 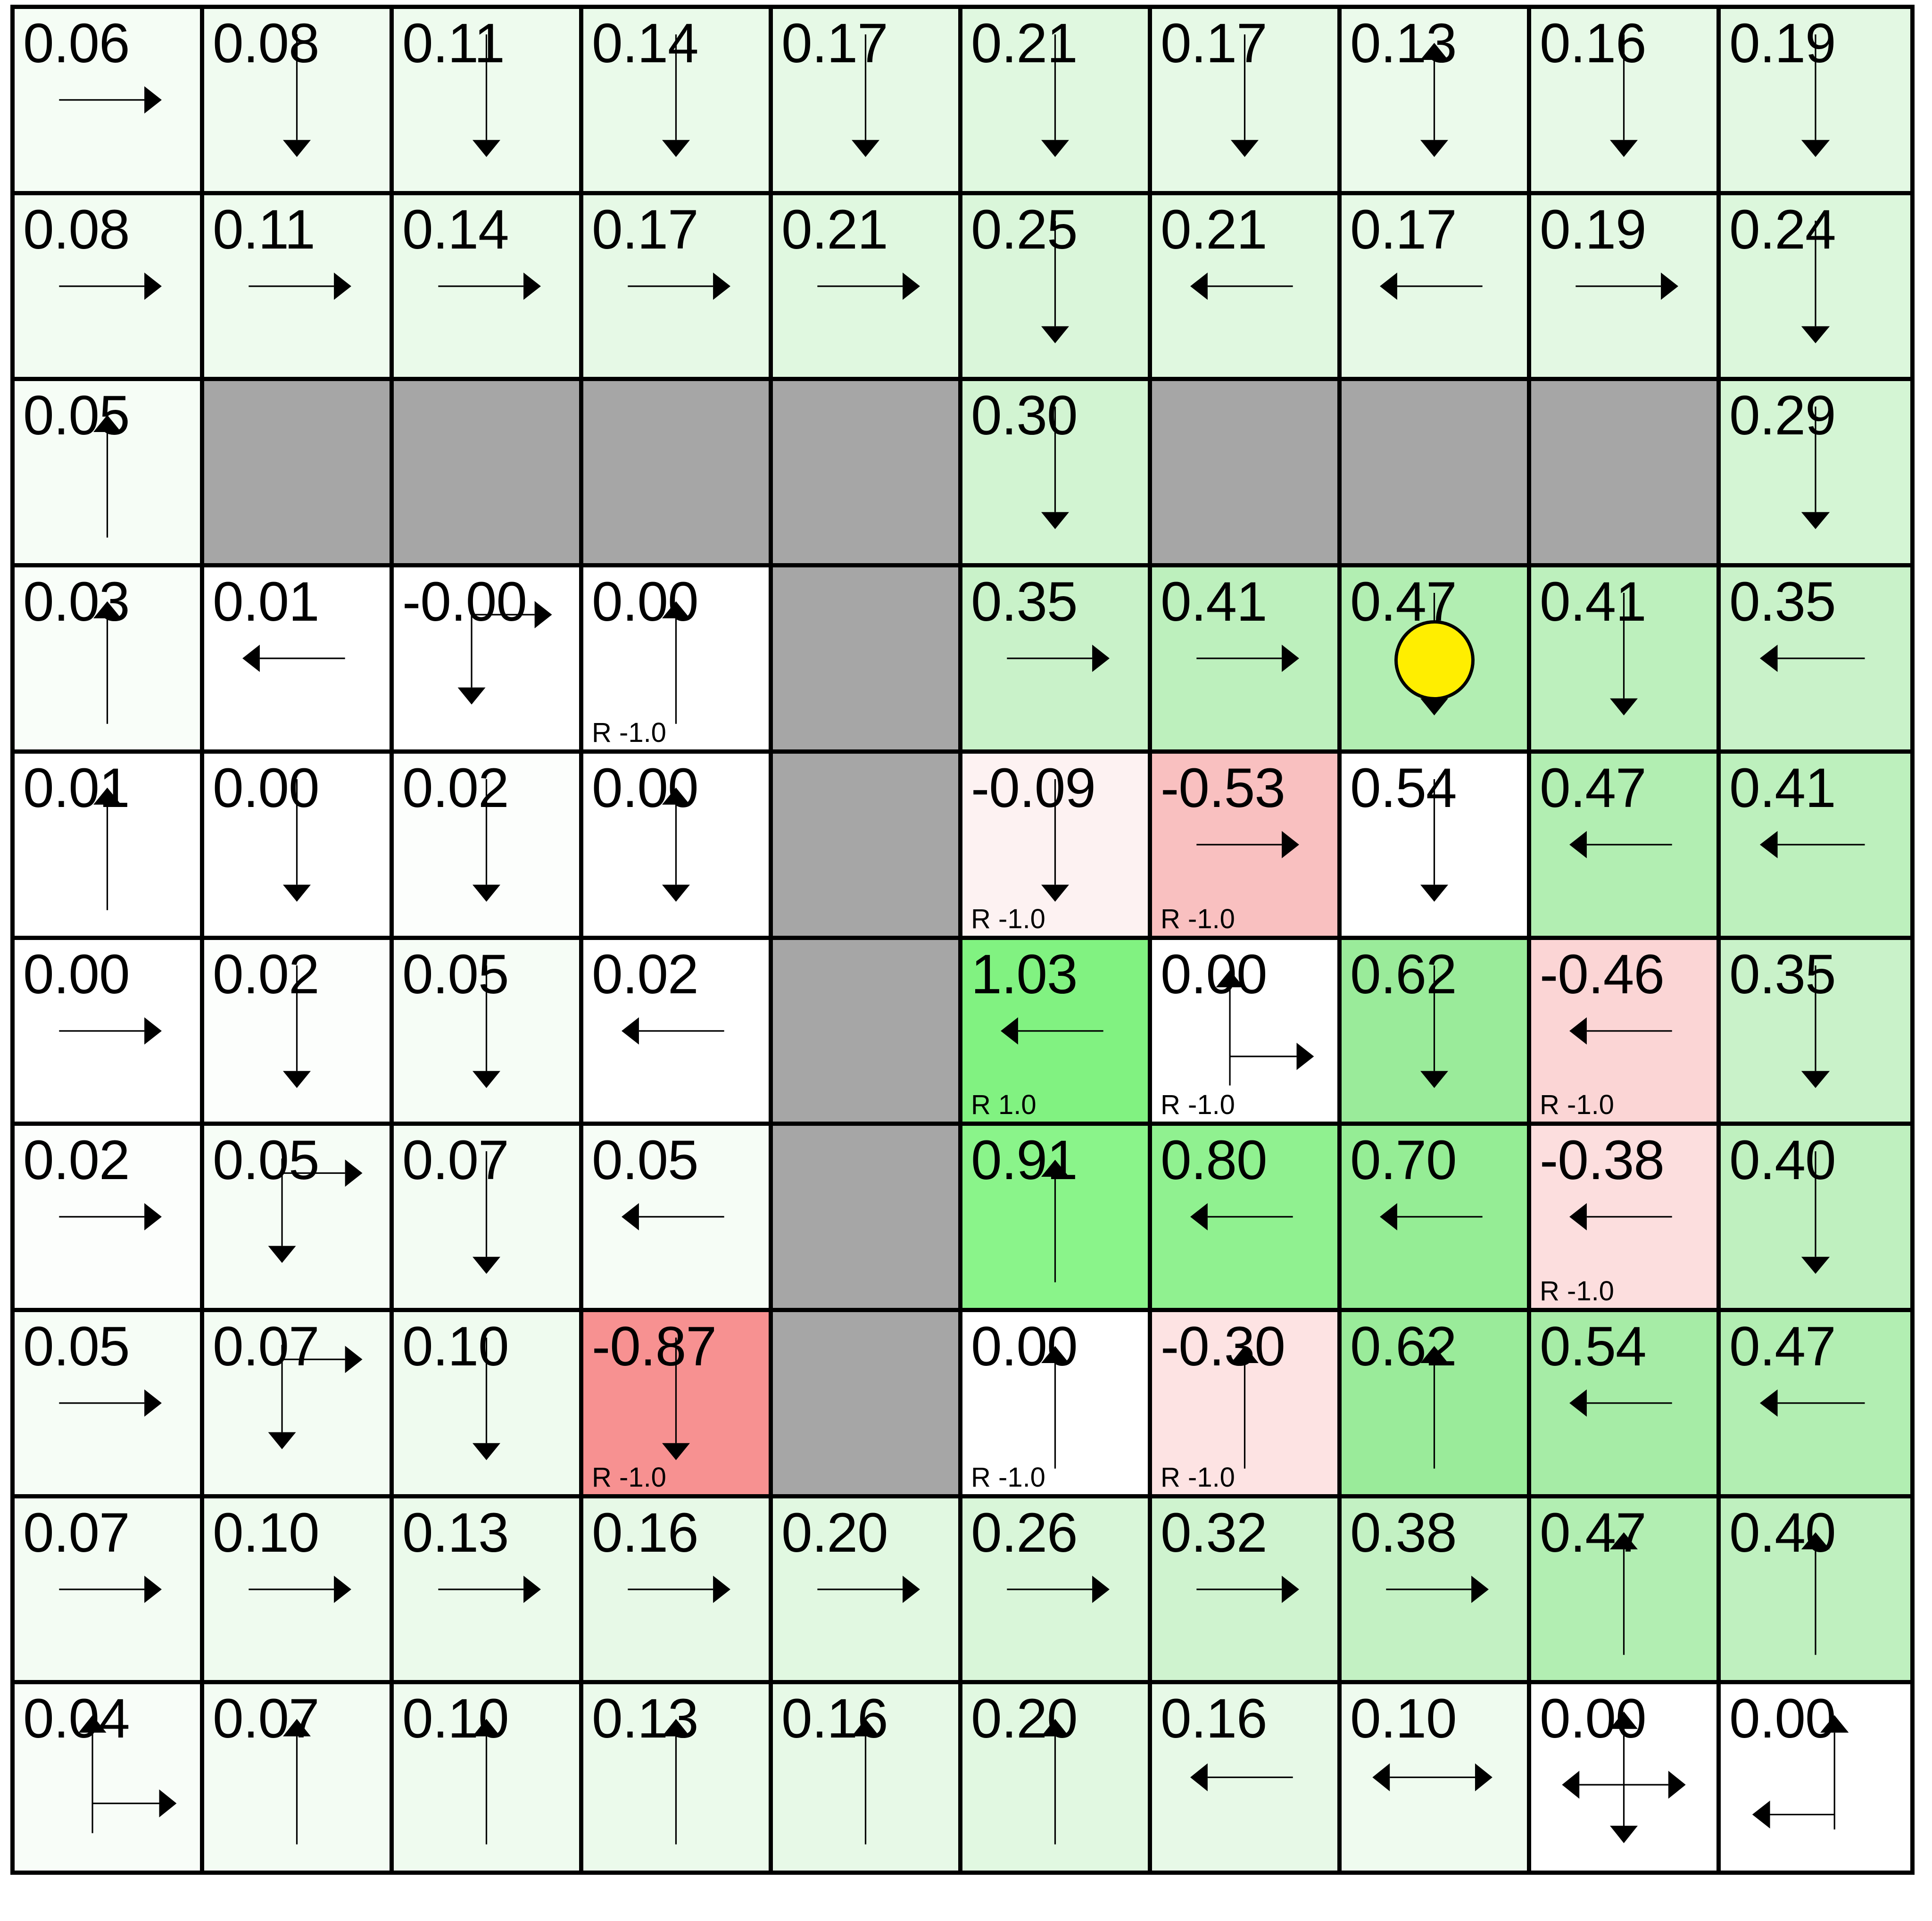 I want to click on state-value: -0.38, so click(x=1602, y=1161).